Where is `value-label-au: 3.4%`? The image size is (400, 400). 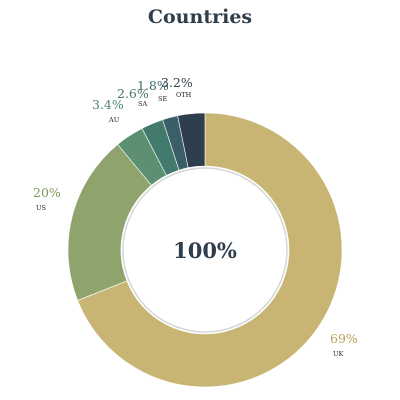 value-label-au: 3.4% is located at coordinates (108, 104).